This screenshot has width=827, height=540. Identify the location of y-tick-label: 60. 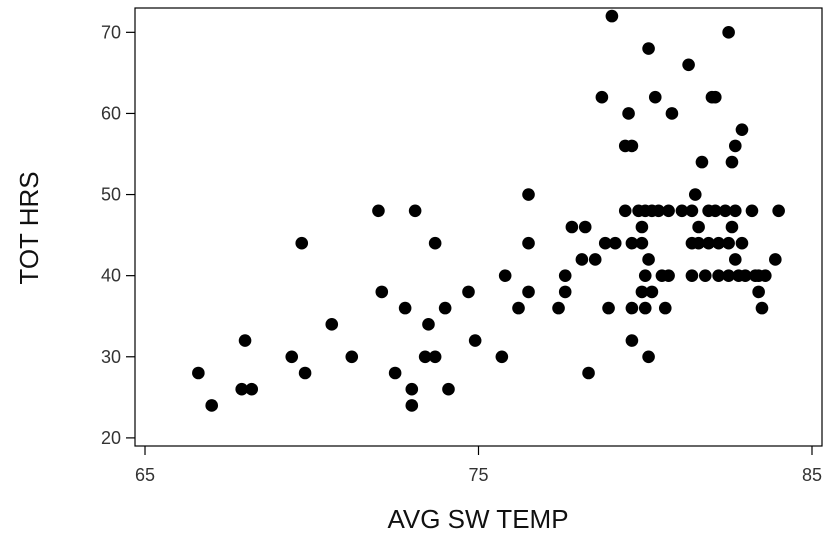
(111, 113).